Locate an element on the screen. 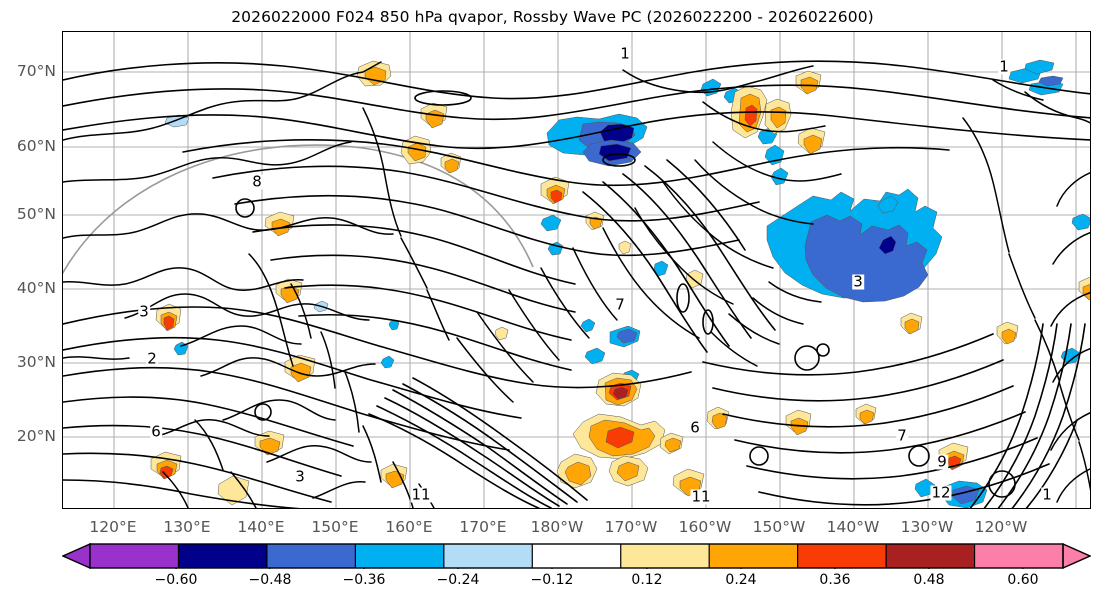 This screenshot has width=1105, height=604. contour-label: 8 is located at coordinates (257, 181).